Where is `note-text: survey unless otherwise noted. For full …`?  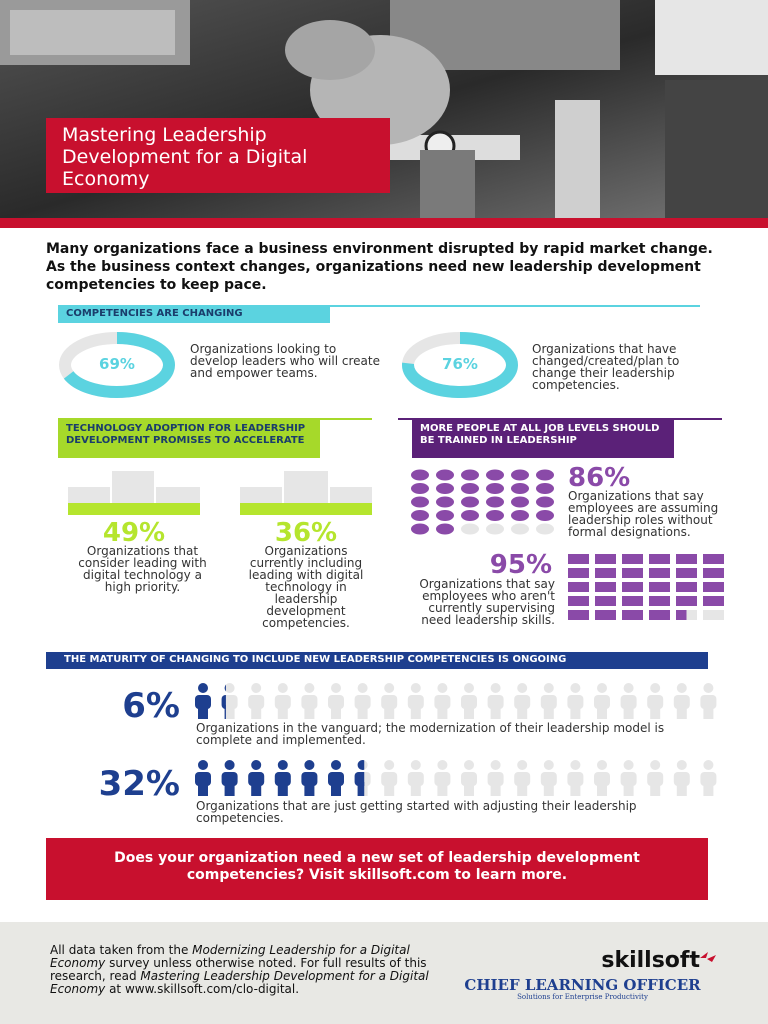 note-text: survey unless otherwise noted. For full … is located at coordinates (238, 969).